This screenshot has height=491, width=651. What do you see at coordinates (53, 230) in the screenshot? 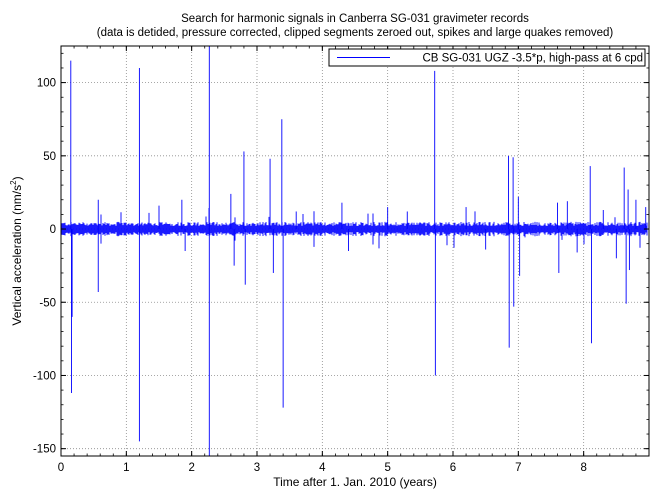
I see `y-tick-label: 0` at bounding box center [53, 230].